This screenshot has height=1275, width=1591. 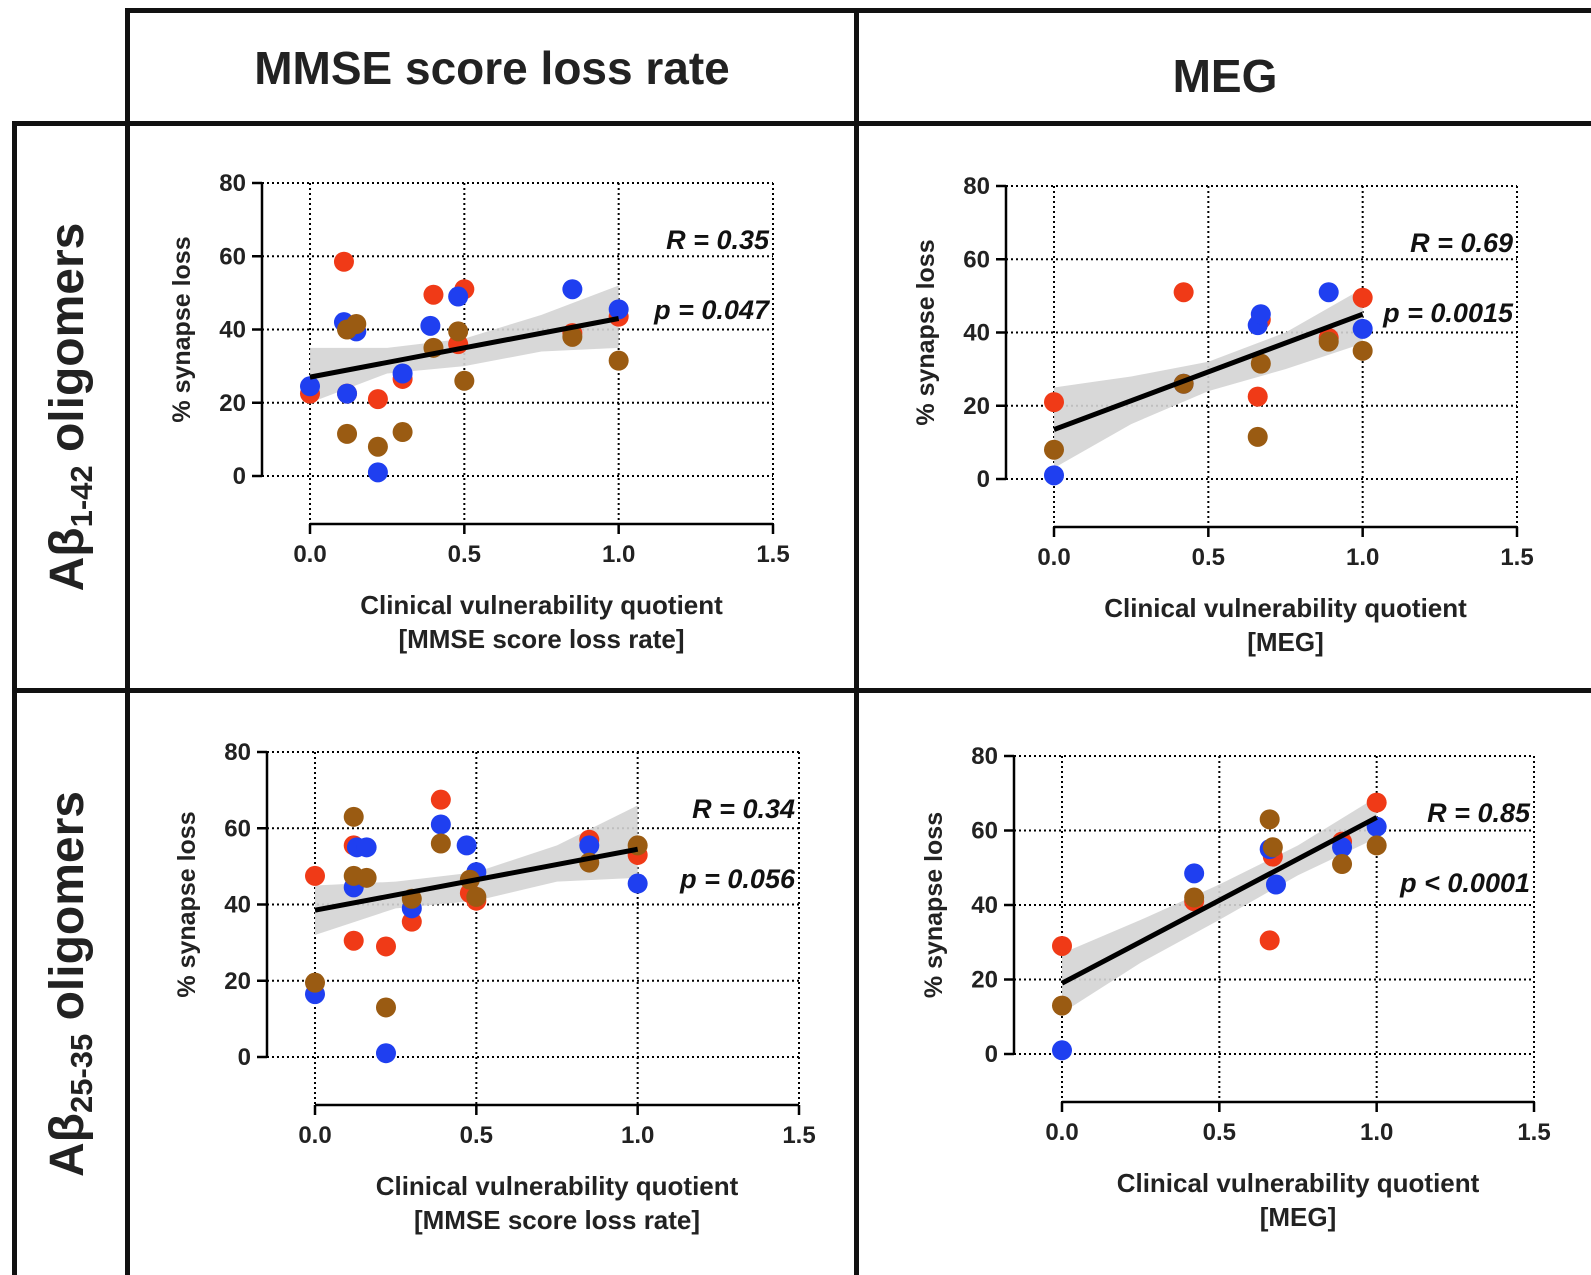 I want to click on row-header-abeta-25-35: Aβ25-35 oligomers, so click(x=70, y=984).